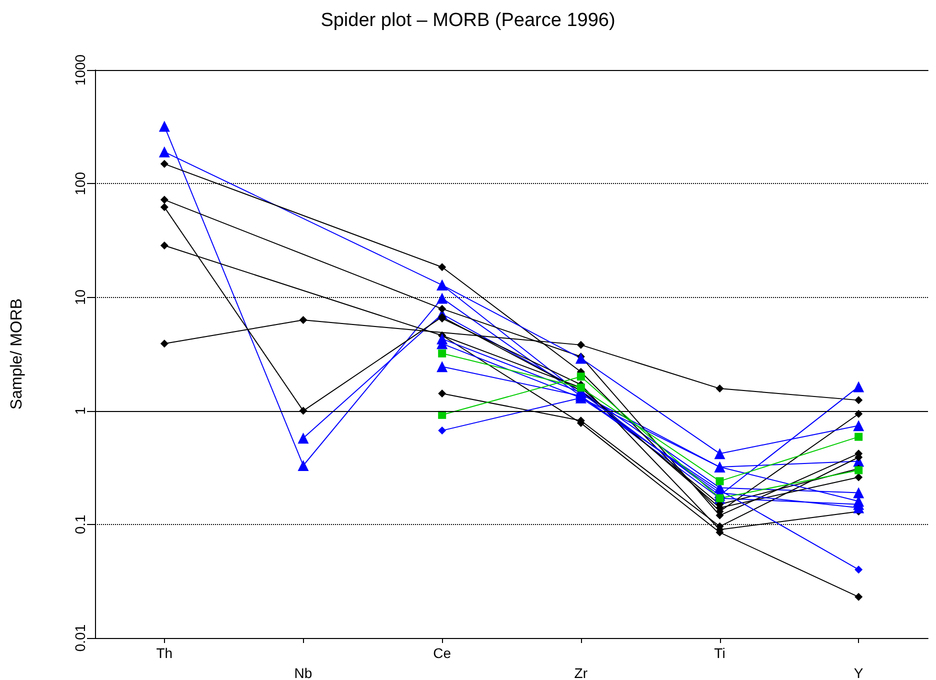  I want to click on x-tick-label: Ce, so click(442, 653).